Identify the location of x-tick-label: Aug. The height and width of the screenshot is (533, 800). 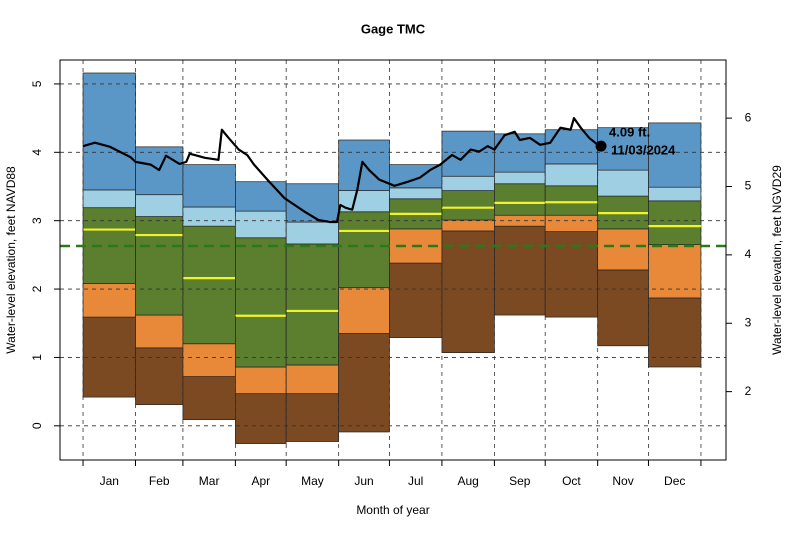
(467, 481).